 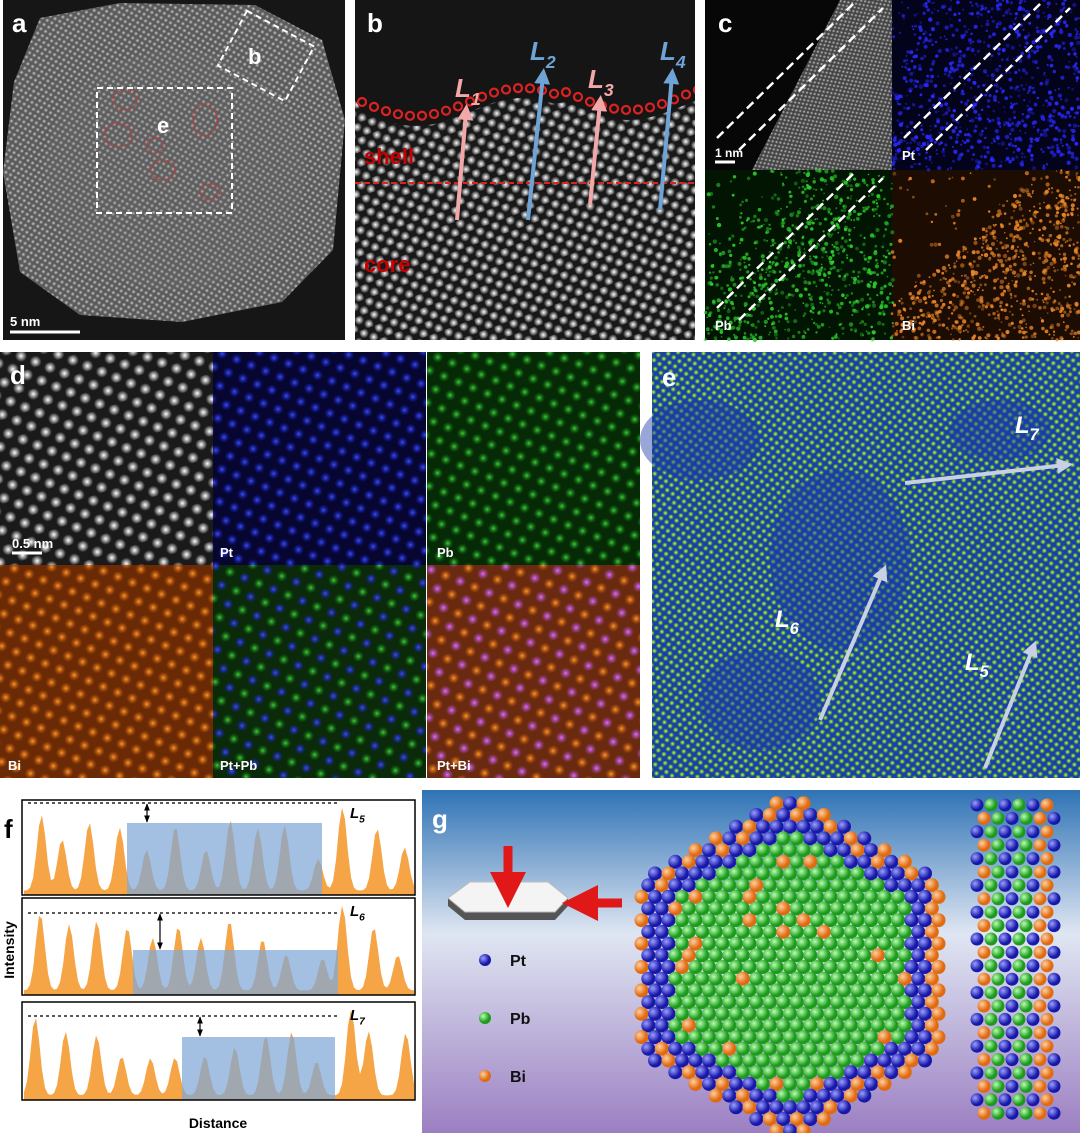 I want to click on dashed-guide, so click(x=998, y=79).